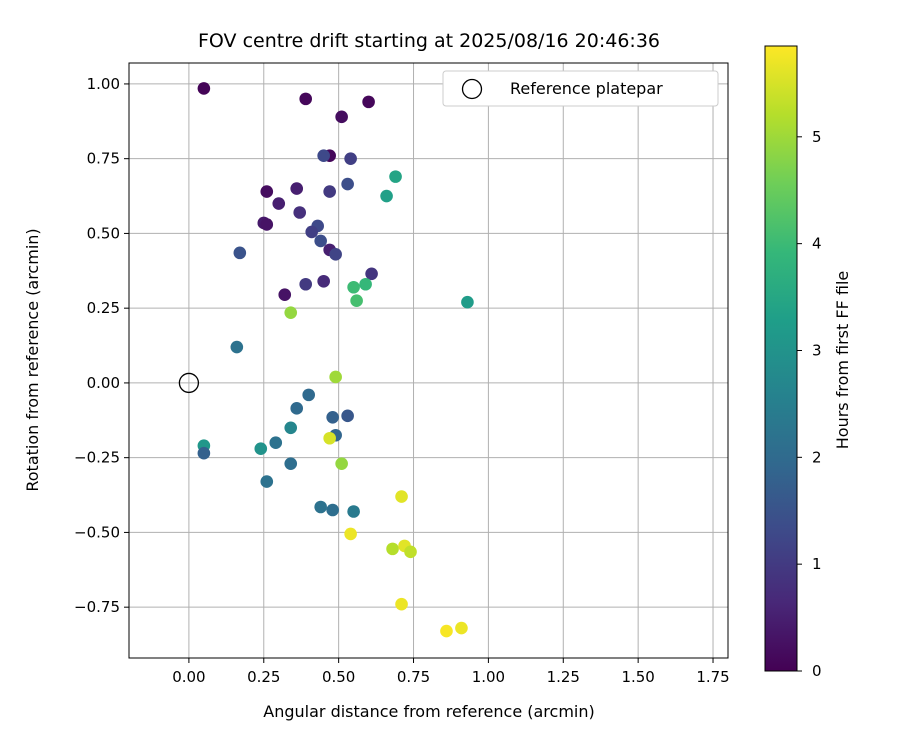 The height and width of the screenshot is (750, 900). Describe the element at coordinates (97, 532) in the screenshot. I see `y-tick-label: −0.50` at that location.